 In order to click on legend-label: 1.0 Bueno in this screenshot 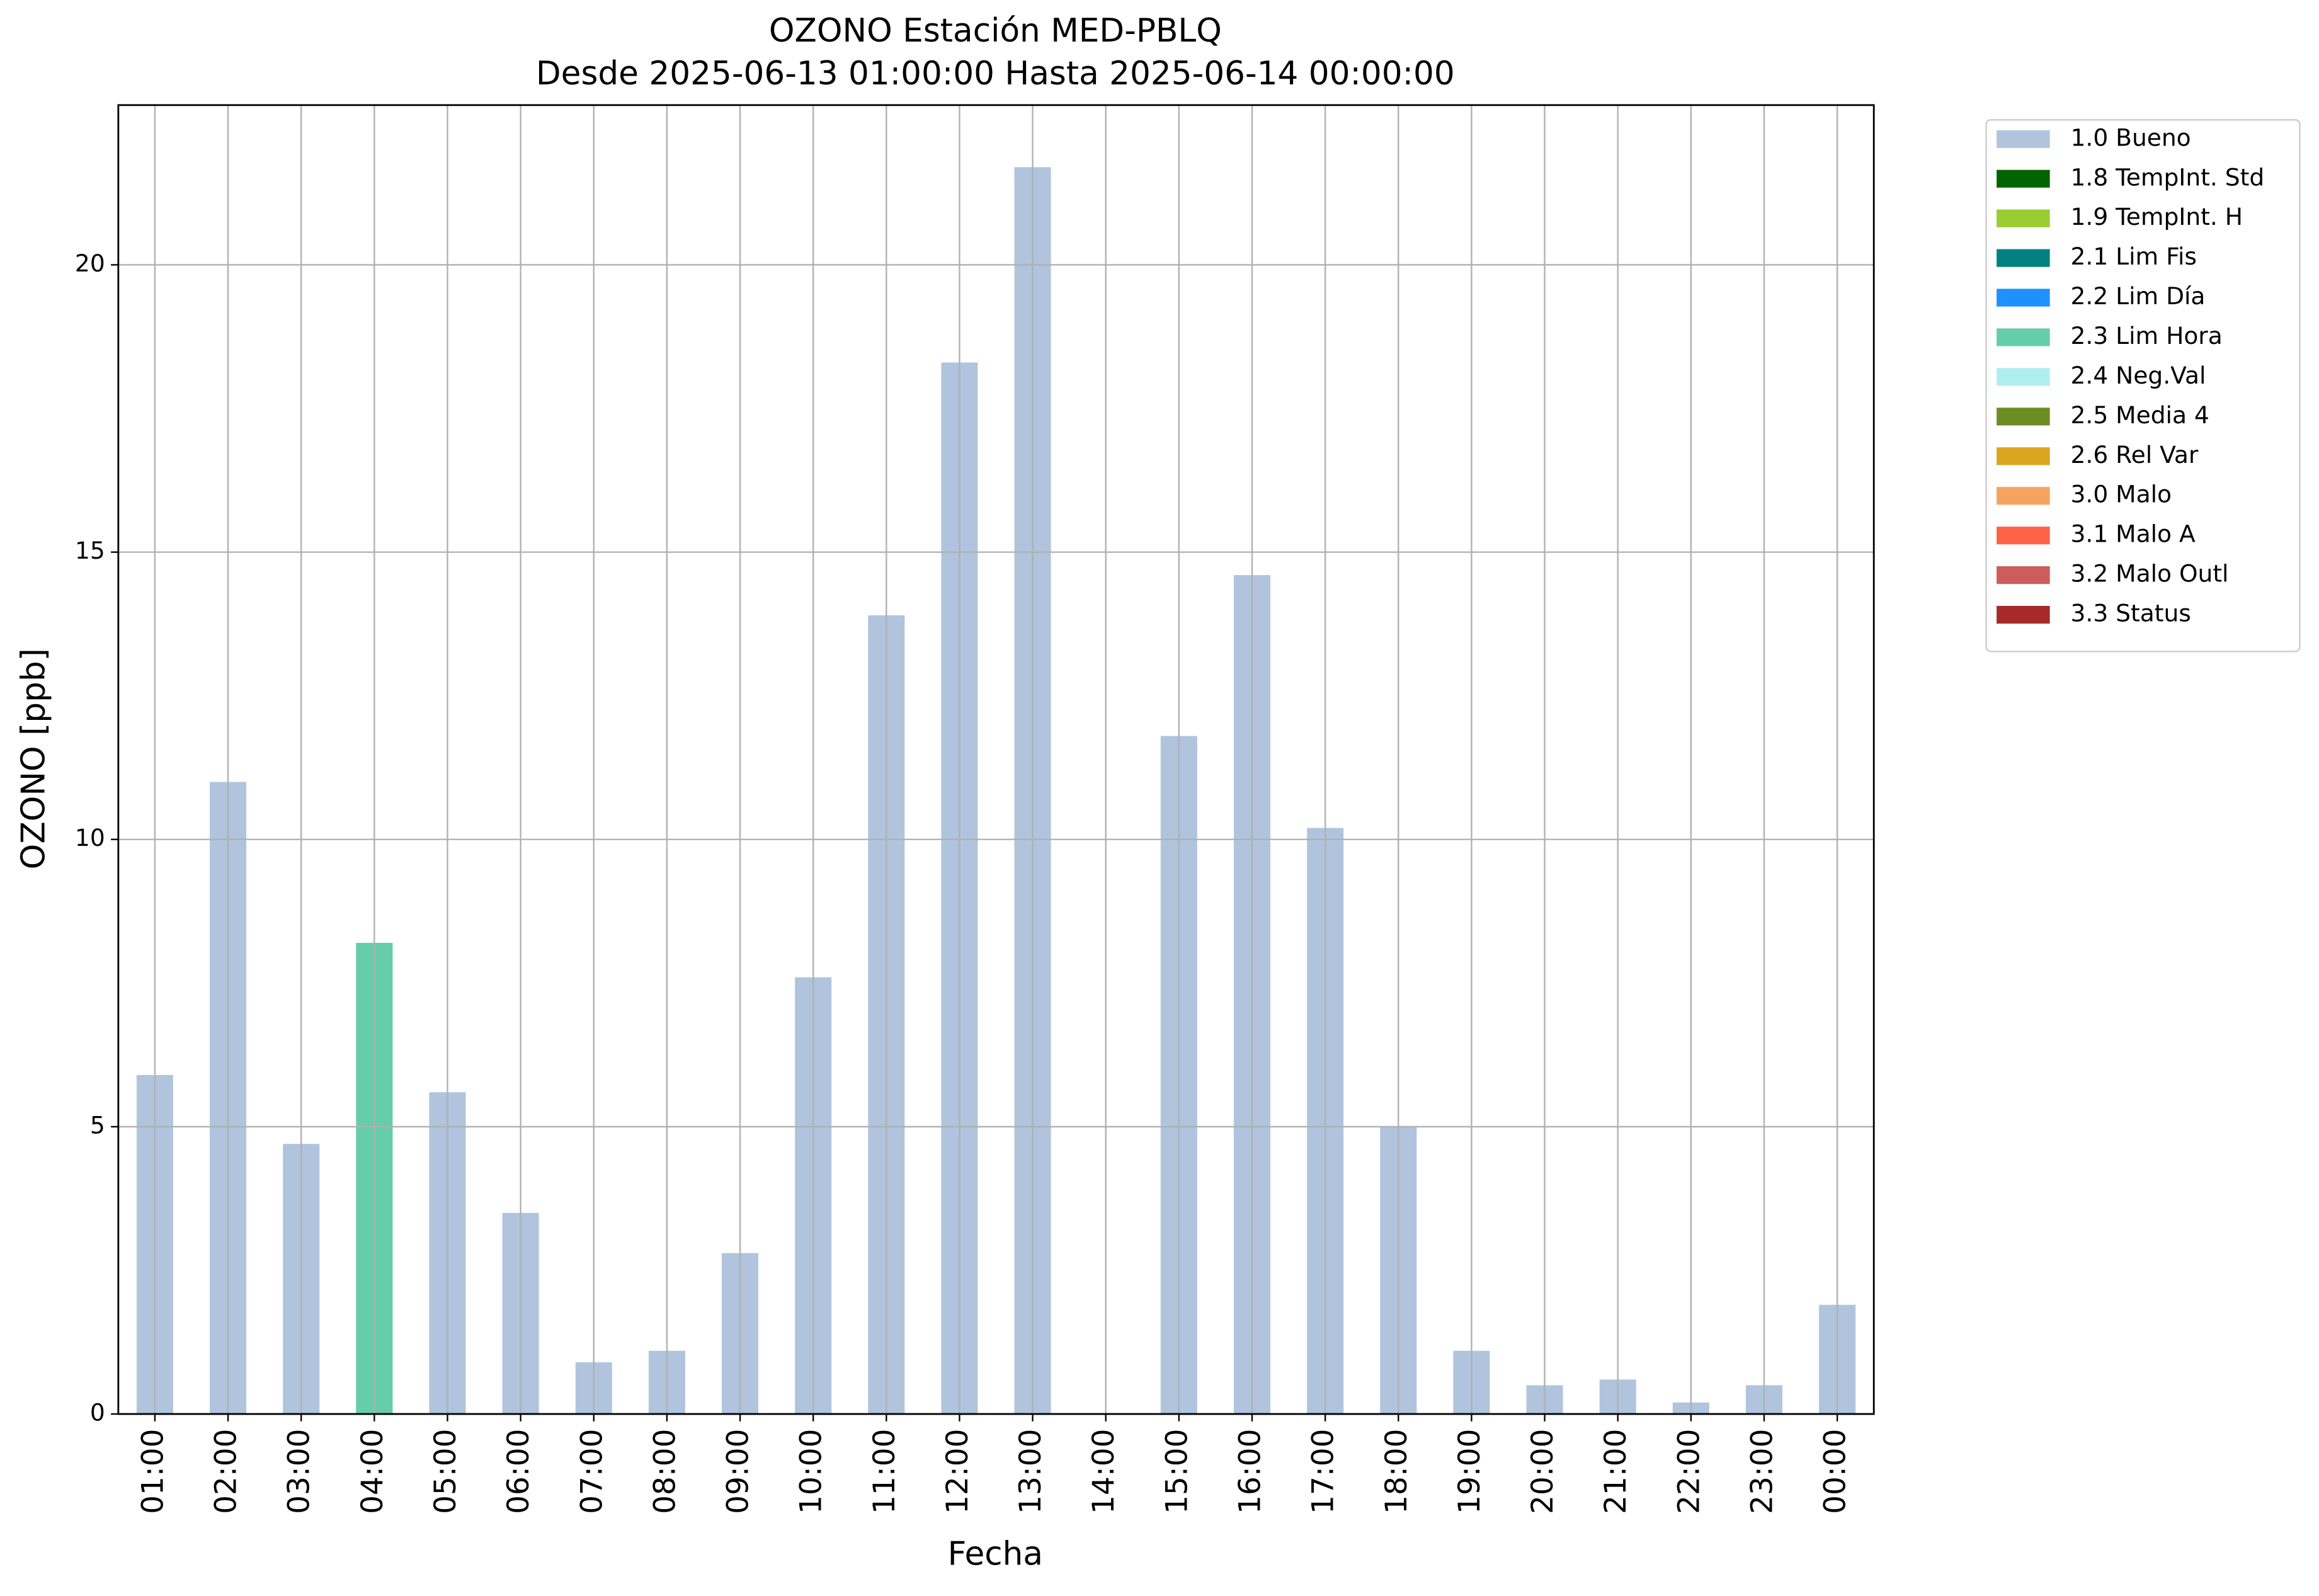, I will do `click(2131, 137)`.